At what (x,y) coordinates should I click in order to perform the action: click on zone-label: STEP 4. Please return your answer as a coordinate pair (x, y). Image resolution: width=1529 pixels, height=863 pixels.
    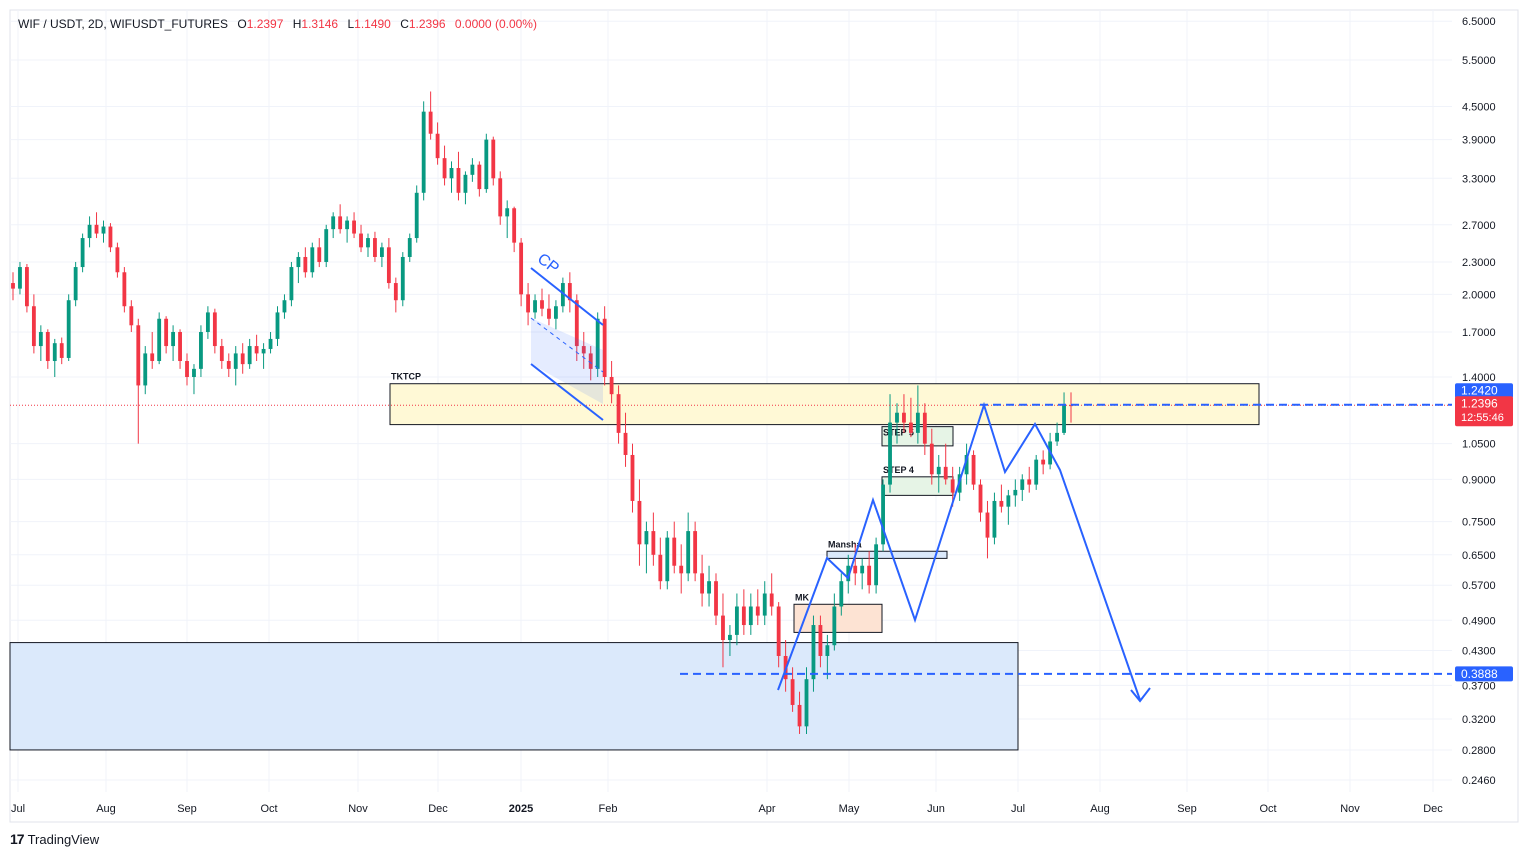
    Looking at the image, I should click on (898, 470).